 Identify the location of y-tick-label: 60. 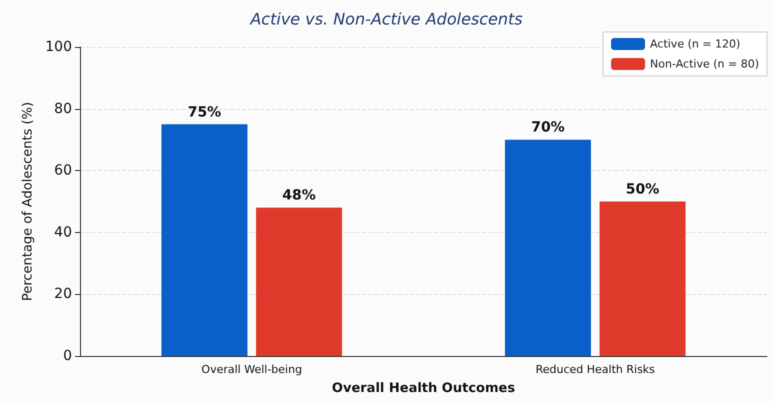
(63, 170).